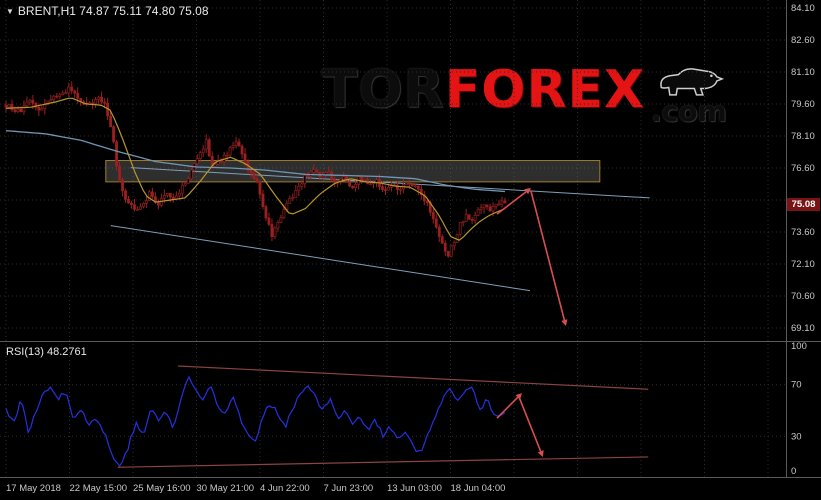  I want to click on svg-text: 70.60, so click(803, 296).